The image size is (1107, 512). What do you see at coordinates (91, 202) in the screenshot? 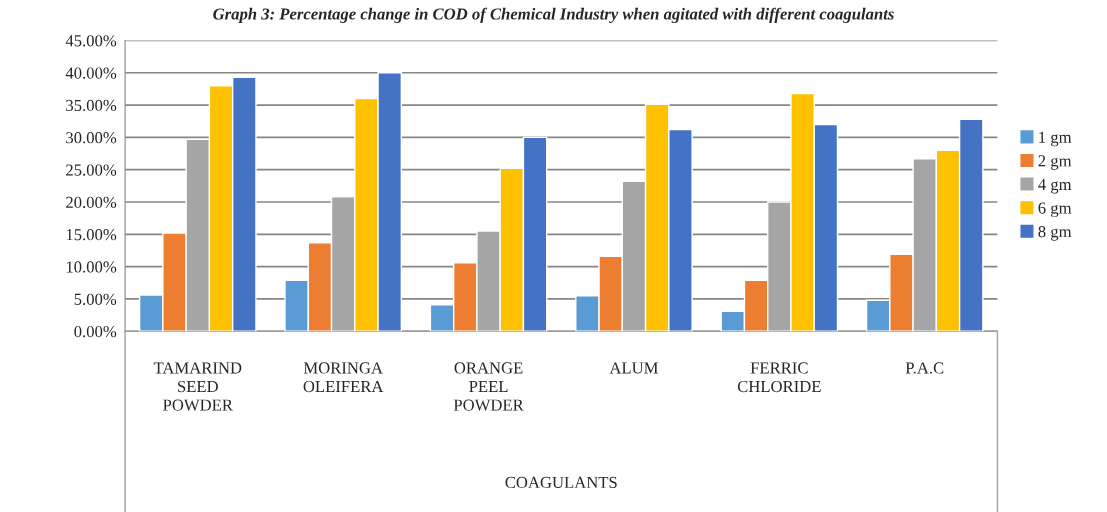
I see `y-tick-label: 20.00%` at bounding box center [91, 202].